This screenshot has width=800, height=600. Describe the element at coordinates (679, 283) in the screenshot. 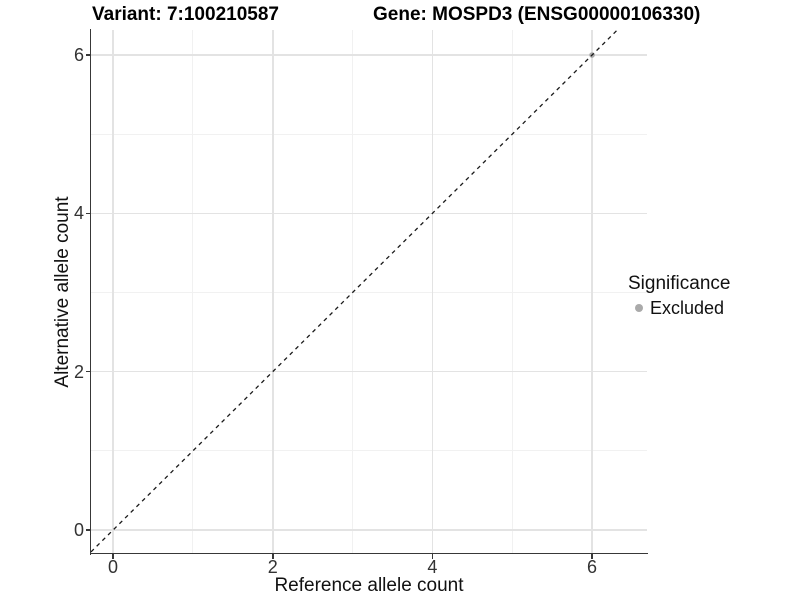

I see `legend-title: Significance` at that location.